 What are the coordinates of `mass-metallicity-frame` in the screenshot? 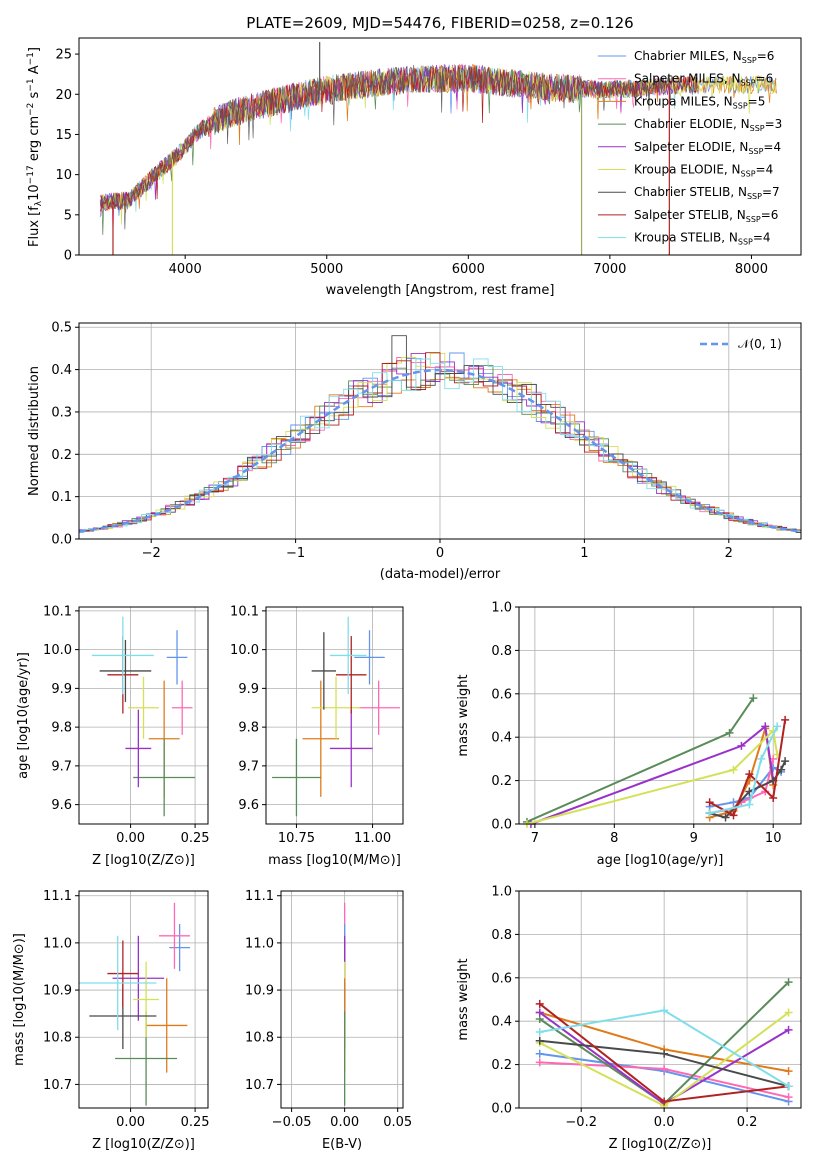 It's located at (143, 999).